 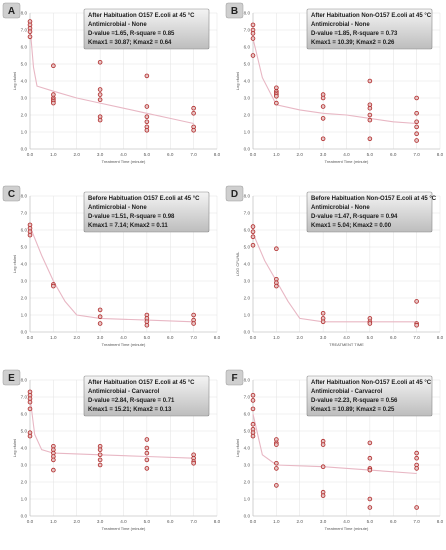 I want to click on annotation-line: Antimicrobial - None, so click(x=340, y=208).